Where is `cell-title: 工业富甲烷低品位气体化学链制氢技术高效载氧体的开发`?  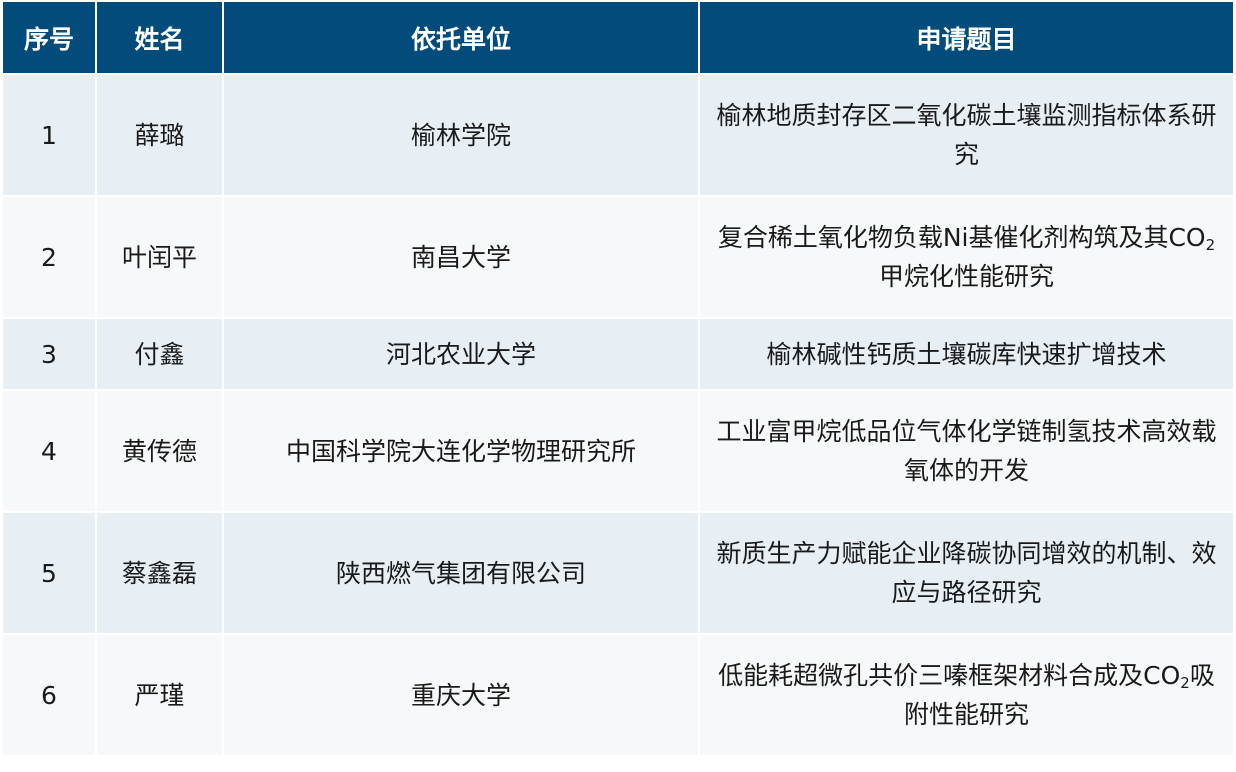 cell-title: 工业富甲烷低品位气体化学链制氢技术高效载氧体的开发 is located at coordinates (966, 451).